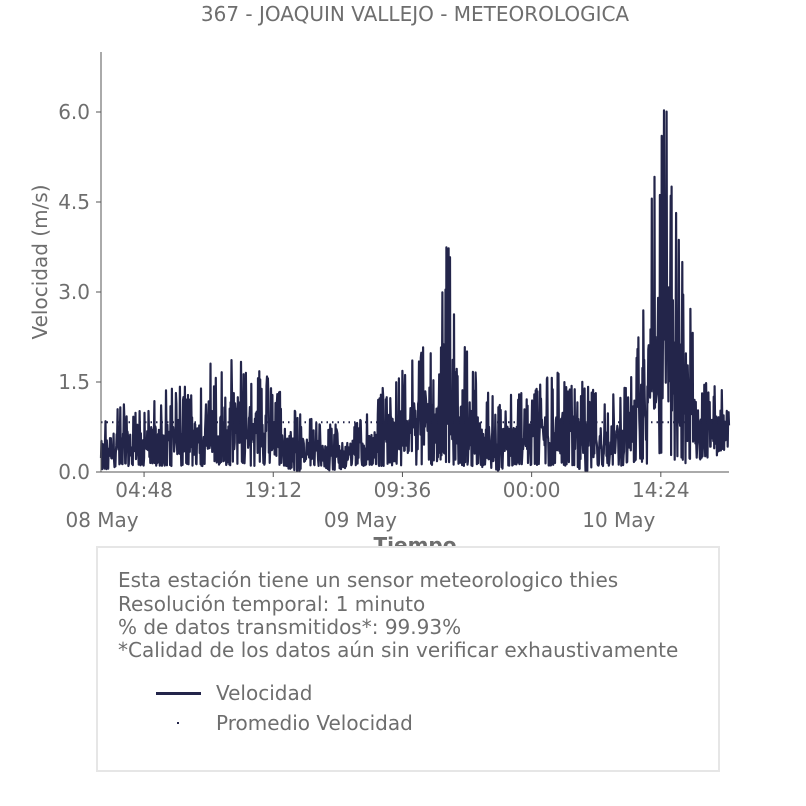 The image size is (806, 806). Describe the element at coordinates (264, 693) in the screenshot. I see `legend-label-velocidad: Velocidad` at that location.